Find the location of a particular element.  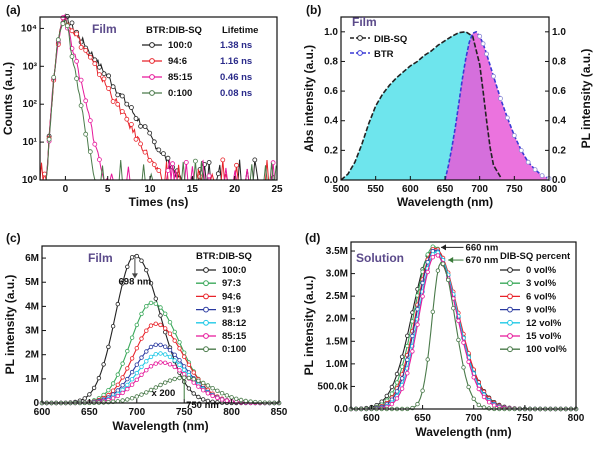

x-tick-label: 750 is located at coordinates (184, 412).